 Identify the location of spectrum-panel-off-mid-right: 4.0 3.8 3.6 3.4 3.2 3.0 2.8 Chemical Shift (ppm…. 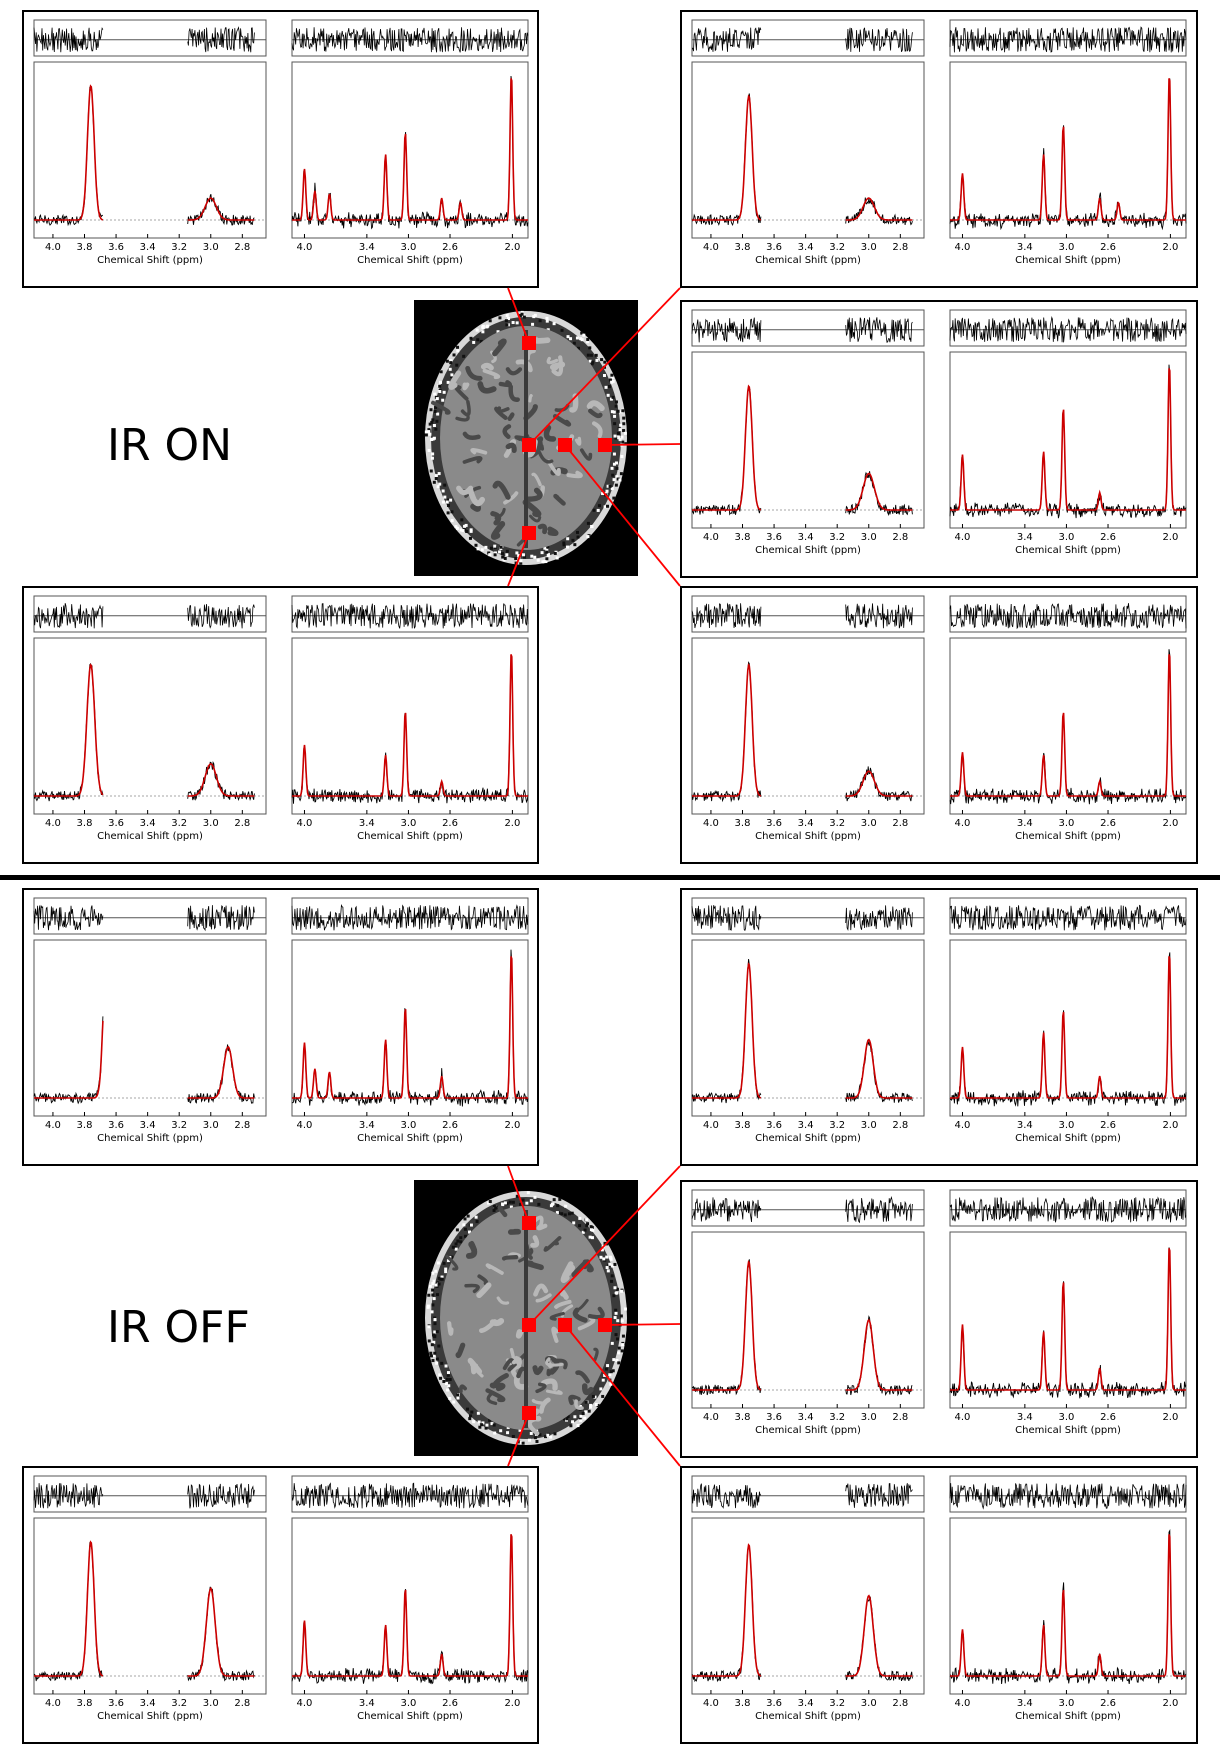
(939, 1319).